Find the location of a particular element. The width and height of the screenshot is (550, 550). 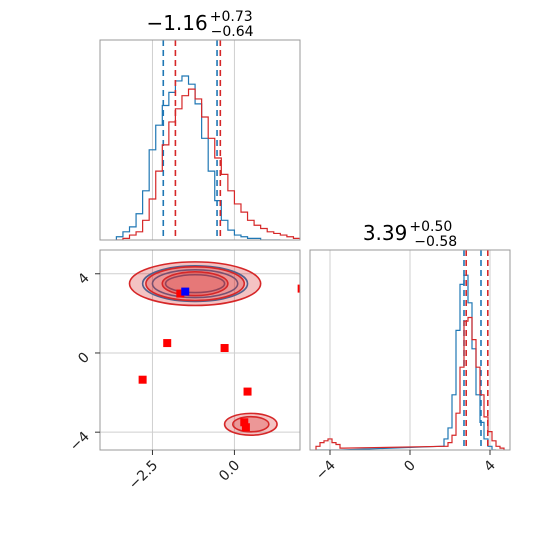

histograms-right is located at coordinates (410, 350).